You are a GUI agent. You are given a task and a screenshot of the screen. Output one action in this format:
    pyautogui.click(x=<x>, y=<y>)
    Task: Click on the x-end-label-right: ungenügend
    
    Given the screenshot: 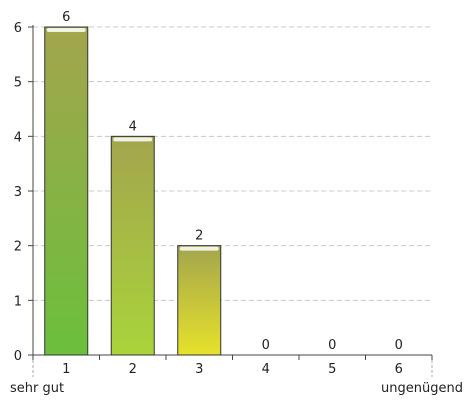 What is the action you would take?
    pyautogui.click(x=422, y=388)
    